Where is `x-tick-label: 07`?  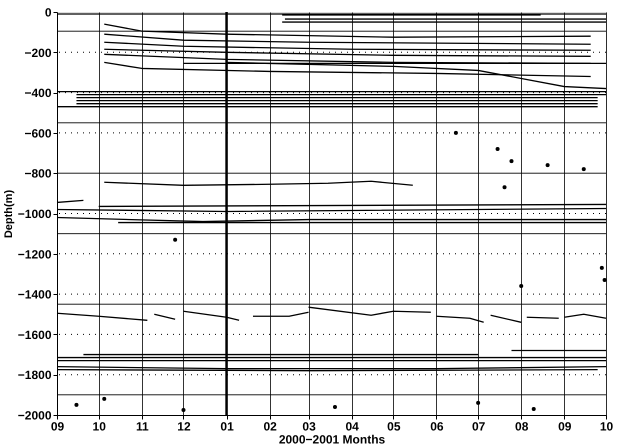 x-tick-label: 07 is located at coordinates (479, 427).